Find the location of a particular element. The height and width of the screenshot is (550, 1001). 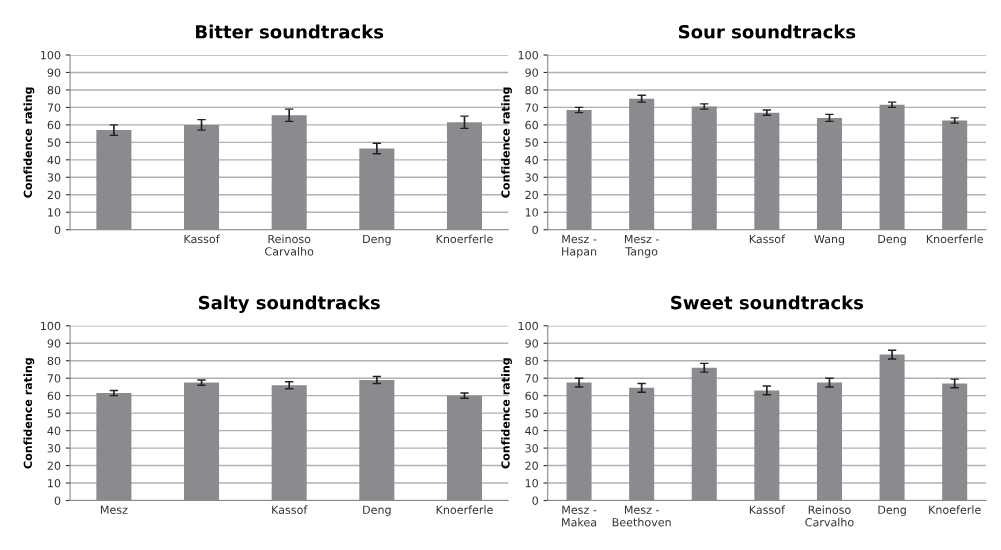

x-tick-label: Mesz is located at coordinates (114, 509).